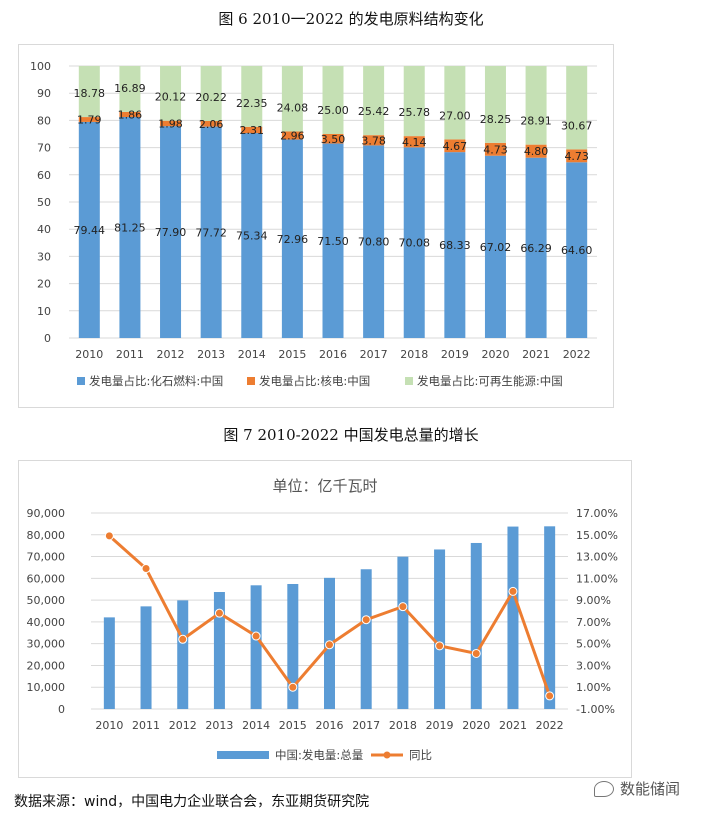 The image size is (702, 818). What do you see at coordinates (374, 111) in the screenshot?
I see `data-label-renewable: 25.42` at bounding box center [374, 111].